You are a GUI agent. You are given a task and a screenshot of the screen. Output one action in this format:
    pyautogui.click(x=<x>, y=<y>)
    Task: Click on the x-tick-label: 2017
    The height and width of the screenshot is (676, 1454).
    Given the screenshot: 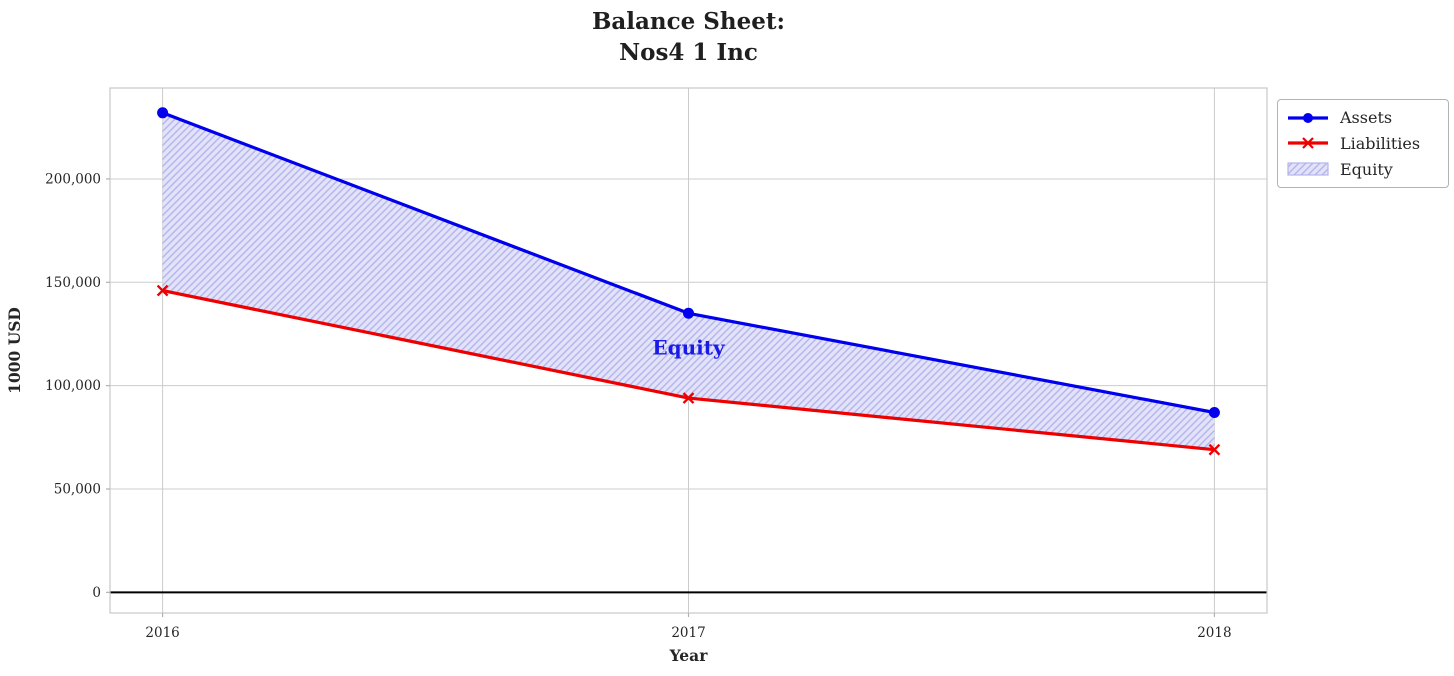 What is the action you would take?
    pyautogui.click(x=688, y=633)
    